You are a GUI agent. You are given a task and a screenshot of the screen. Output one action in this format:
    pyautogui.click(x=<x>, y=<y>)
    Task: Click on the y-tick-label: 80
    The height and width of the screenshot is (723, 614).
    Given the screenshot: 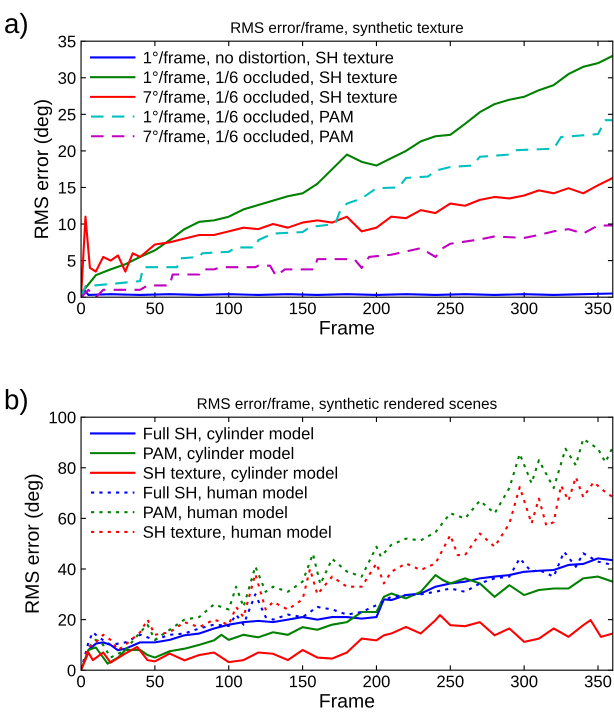 What is the action you would take?
    pyautogui.click(x=67, y=468)
    